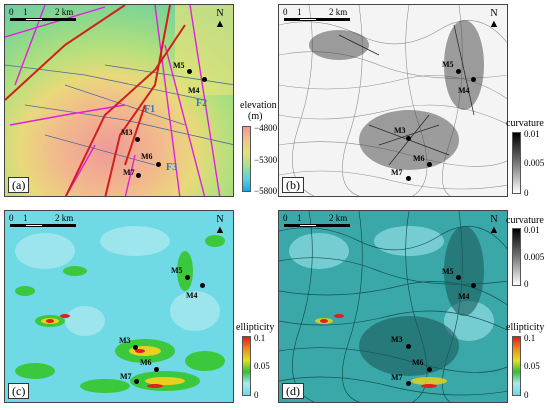 The width and height of the screenshot is (550, 410). What do you see at coordinates (255, 116) in the screenshot?
I see `colorbar-unit: (m)` at bounding box center [255, 116].